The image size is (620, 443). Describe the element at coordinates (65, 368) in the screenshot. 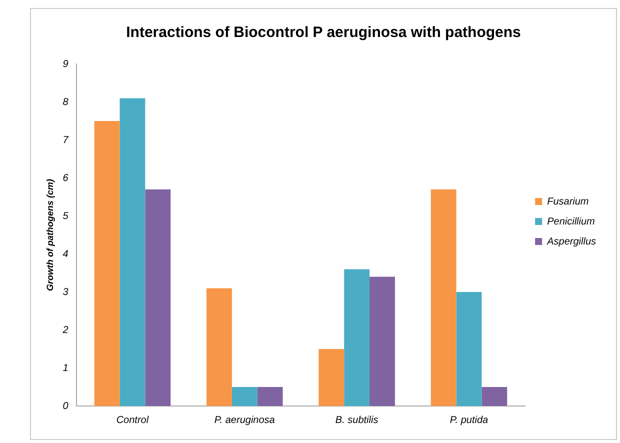

I see `y-tick-label: 1` at that location.